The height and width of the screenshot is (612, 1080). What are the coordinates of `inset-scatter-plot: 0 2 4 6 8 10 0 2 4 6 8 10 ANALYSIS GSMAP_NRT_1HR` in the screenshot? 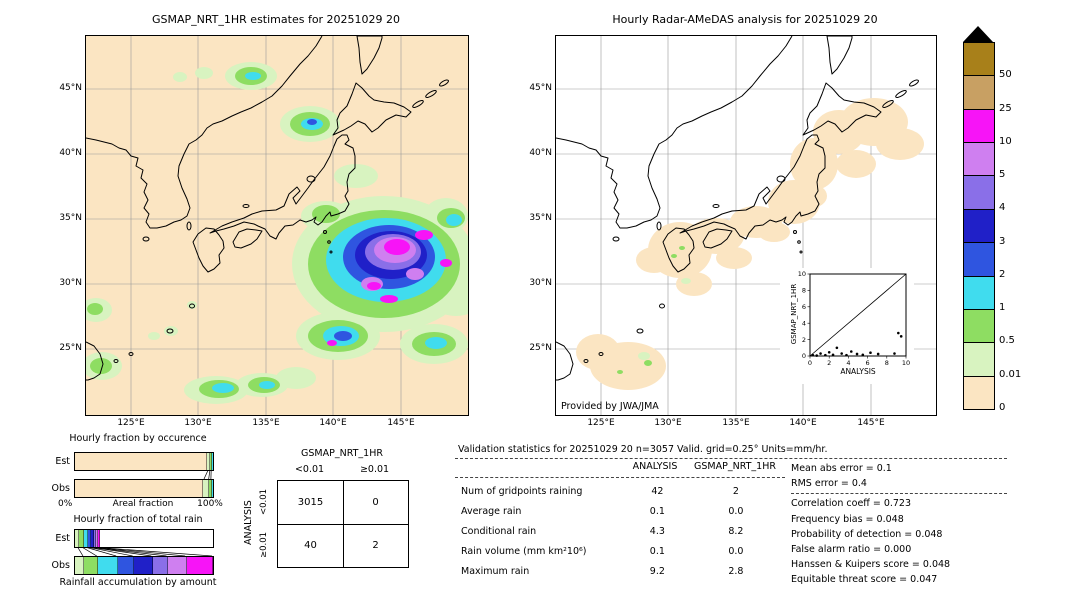 It's located at (847, 326).